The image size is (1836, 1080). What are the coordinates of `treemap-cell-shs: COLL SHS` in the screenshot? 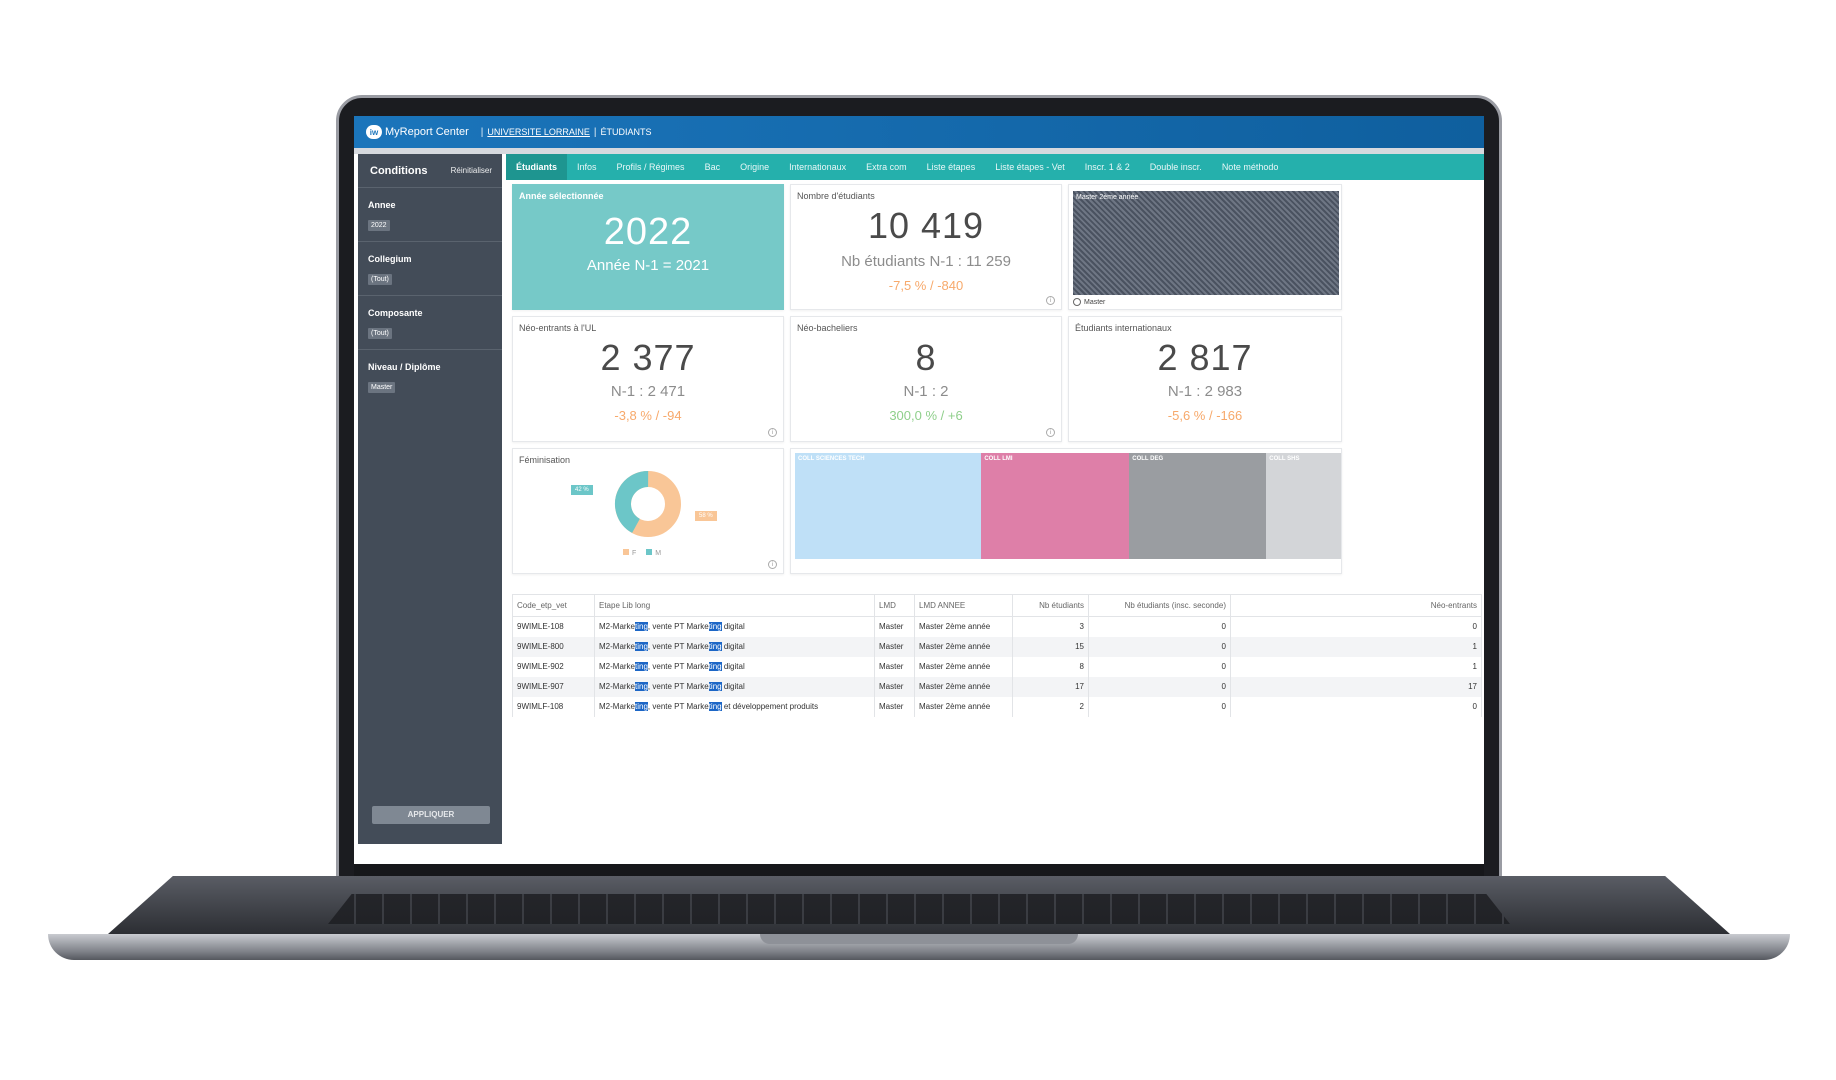 It's located at (1303, 506).